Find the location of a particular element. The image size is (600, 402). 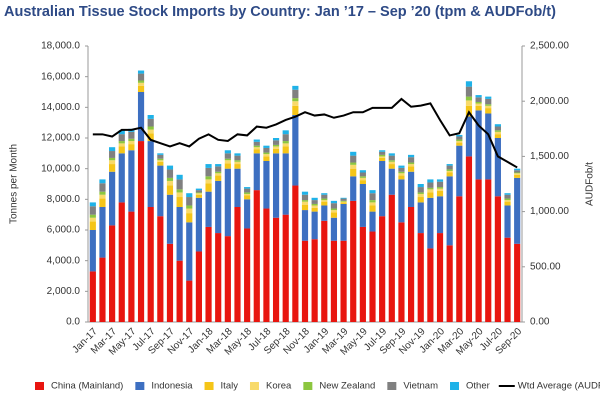

y2-tick-label: 1,500.00 is located at coordinates (549, 156).